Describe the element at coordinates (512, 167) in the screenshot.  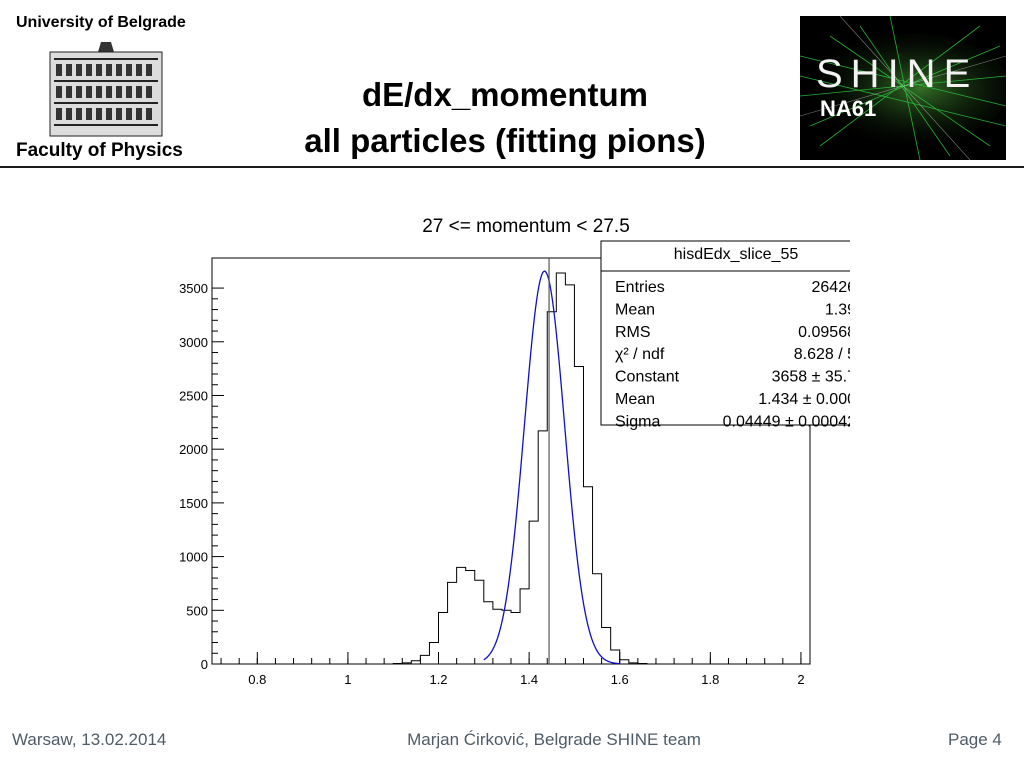
I see `header-divider` at that location.